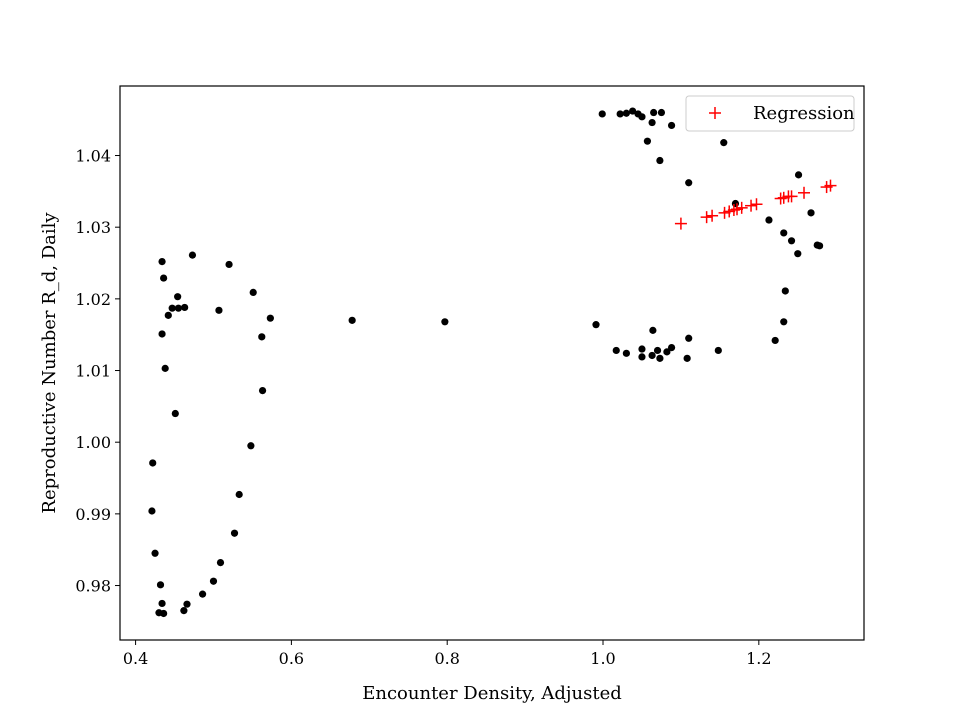 The image size is (960, 720). Describe the element at coordinates (93, 586) in the screenshot. I see `y-tick-label: 0.98` at that location.